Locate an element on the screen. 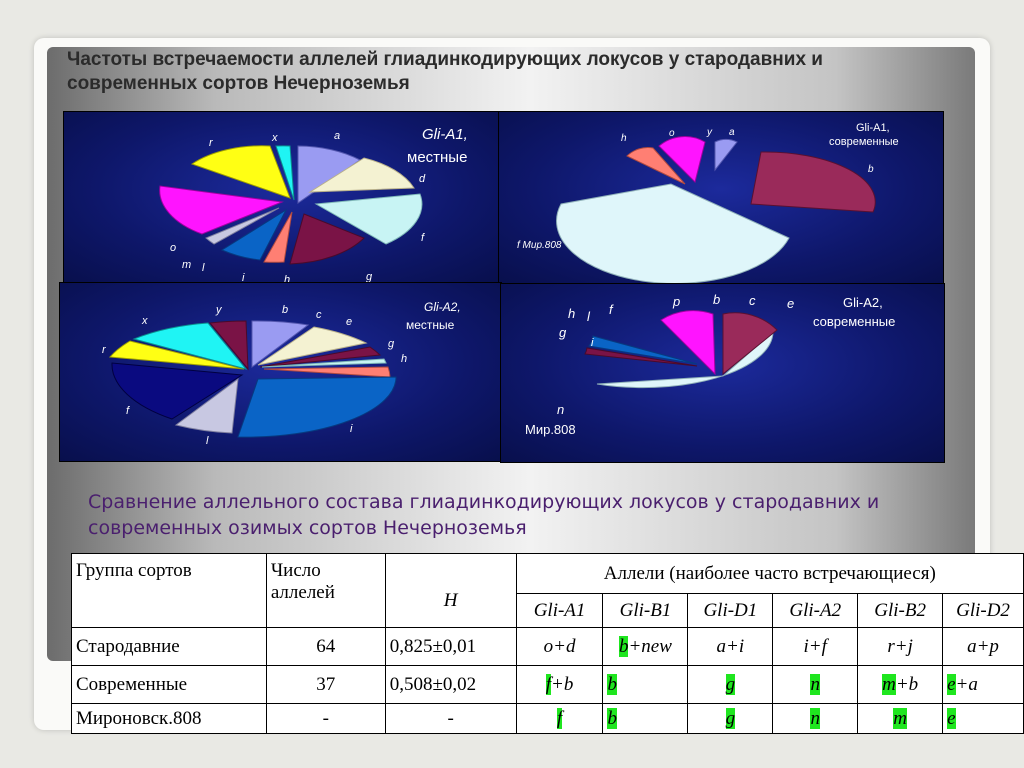  allele-extra: +a is located at coordinates (966, 684).